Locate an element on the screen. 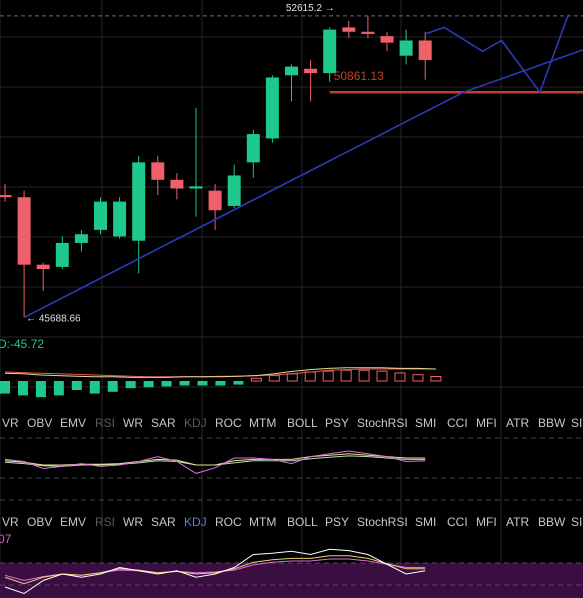 This screenshot has height=598, width=583. macd-readout: D:-45.72 is located at coordinates (22, 344).